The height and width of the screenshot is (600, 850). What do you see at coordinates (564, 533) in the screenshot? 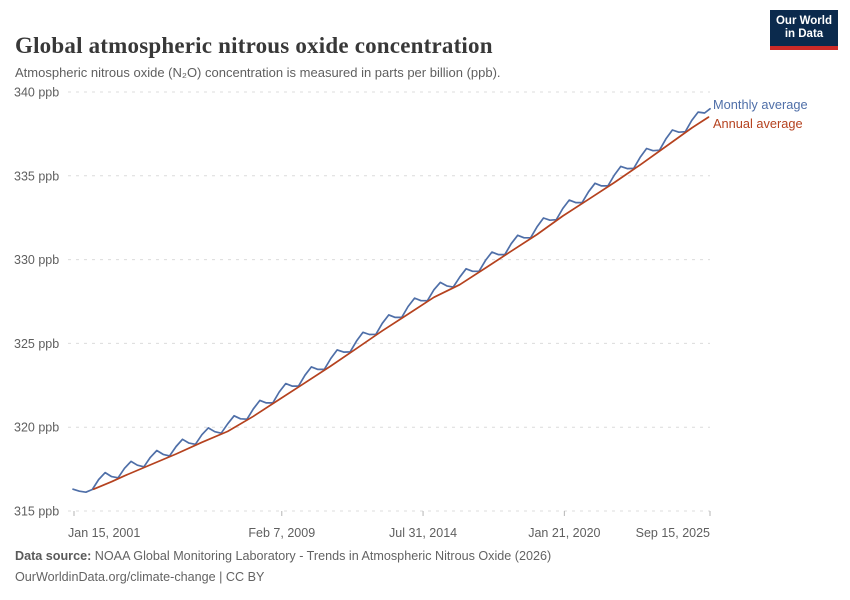
I see `x-tick-label: Jan 21, 2020` at bounding box center [564, 533].